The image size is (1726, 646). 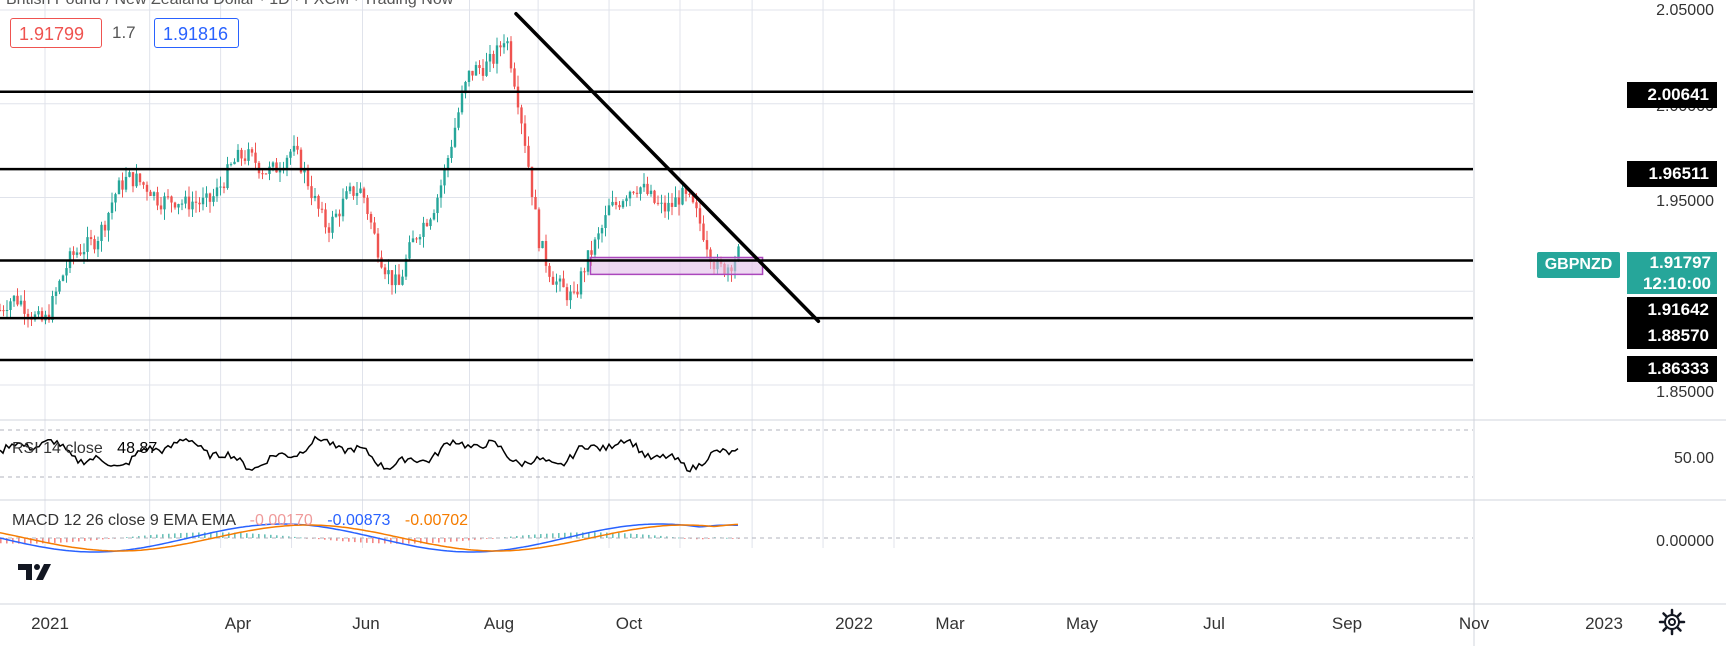 I want to click on settings-gear-icon, so click(x=1672, y=622).